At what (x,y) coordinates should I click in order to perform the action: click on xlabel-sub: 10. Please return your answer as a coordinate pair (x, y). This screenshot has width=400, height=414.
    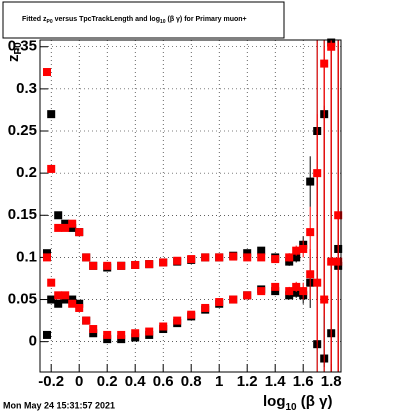
    Looking at the image, I should click on (292, 407).